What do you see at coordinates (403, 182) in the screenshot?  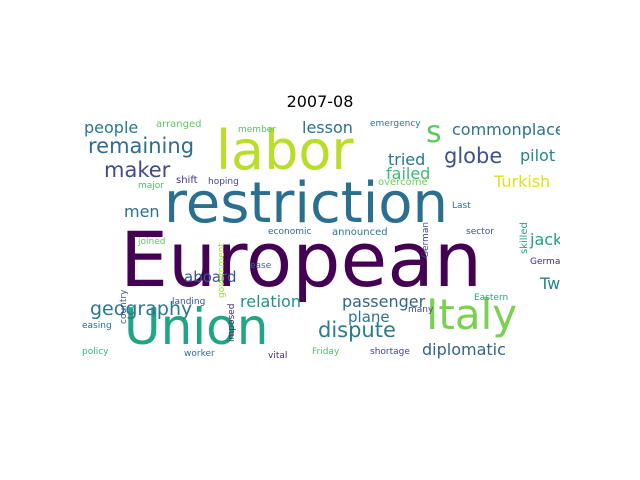 I see `word-overcome: overcome` at bounding box center [403, 182].